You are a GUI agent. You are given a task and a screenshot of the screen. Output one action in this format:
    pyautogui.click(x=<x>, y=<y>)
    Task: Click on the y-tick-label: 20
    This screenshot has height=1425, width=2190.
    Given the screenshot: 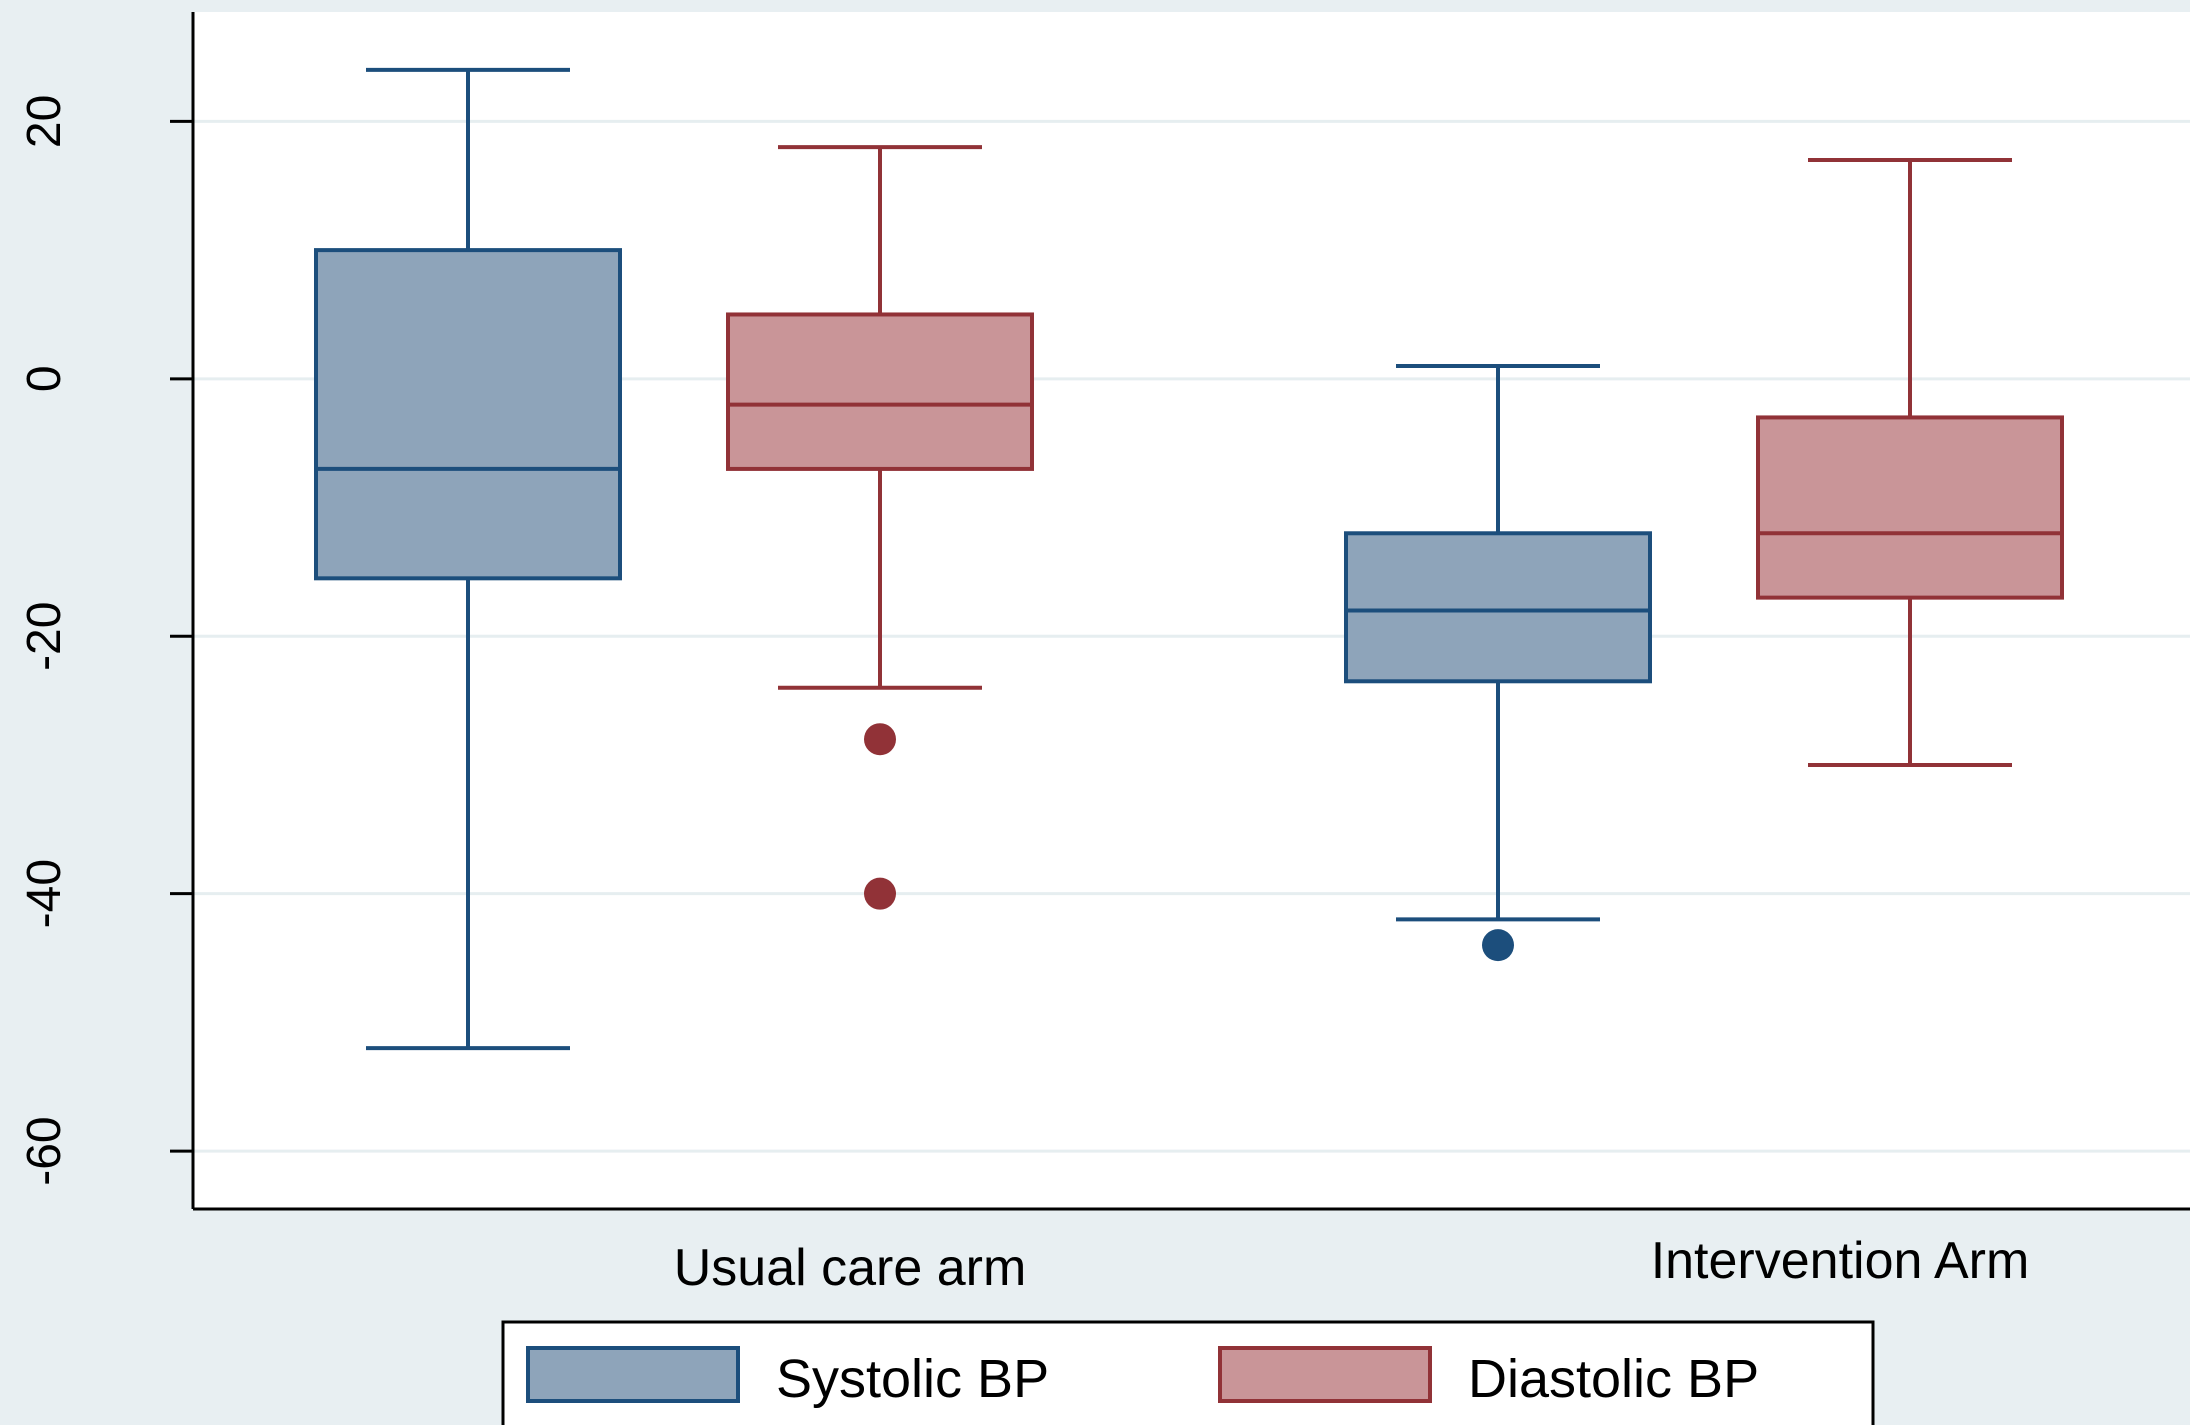 What is the action you would take?
    pyautogui.click(x=44, y=121)
    